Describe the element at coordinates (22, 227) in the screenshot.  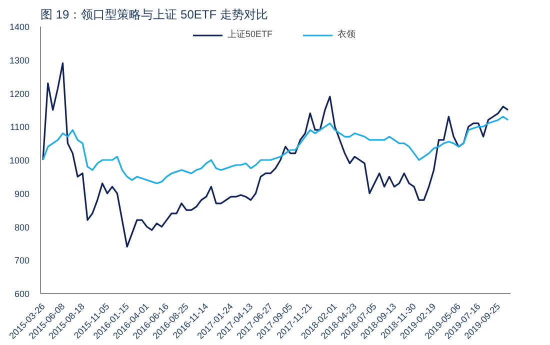
I see `y-tick-label: 800` at that location.